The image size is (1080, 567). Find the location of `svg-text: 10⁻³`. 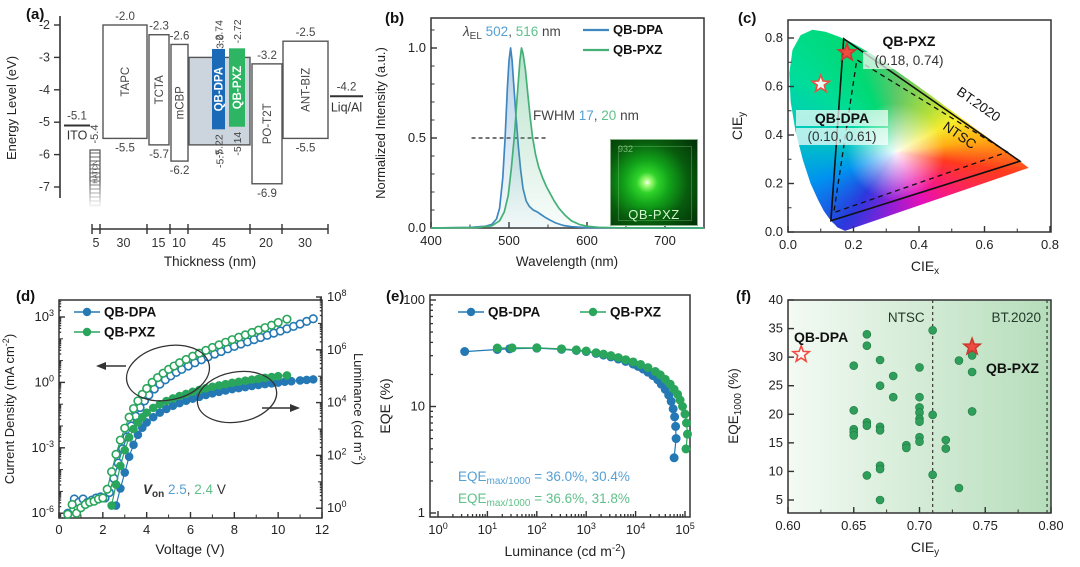

svg-text: 10⁻³ is located at coordinates (43, 447).